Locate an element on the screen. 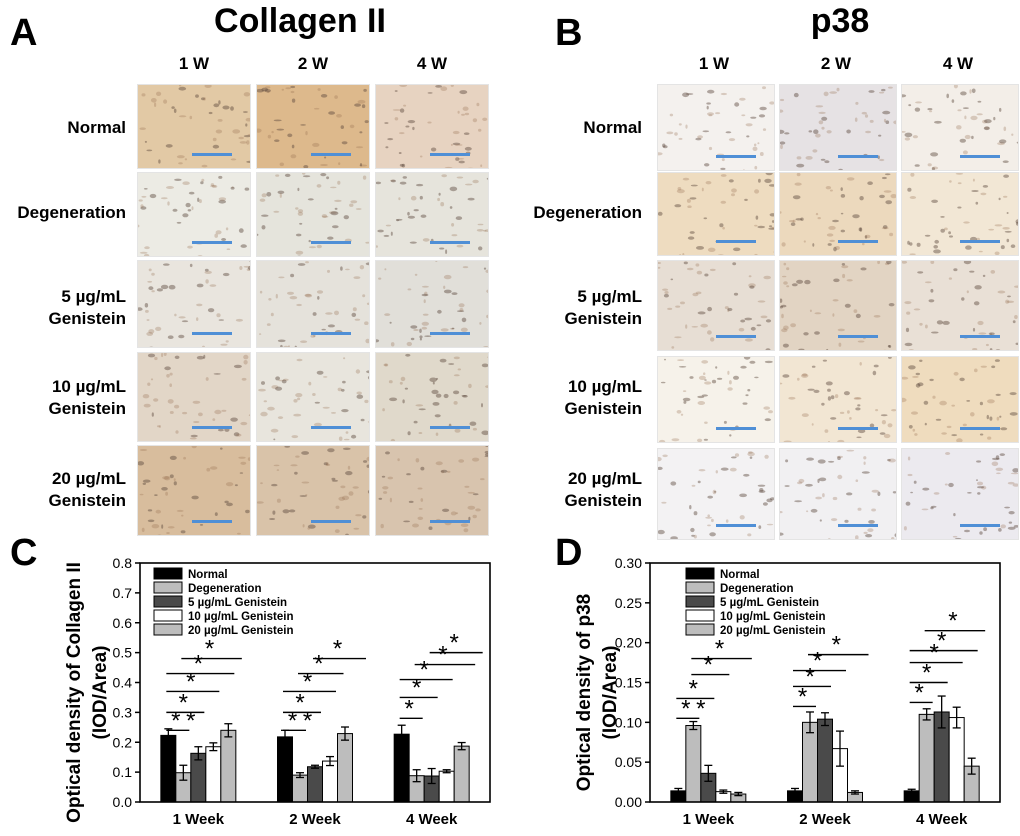 The image size is (1020, 836). panel-a-col-head: 2 W is located at coordinates (313, 63).